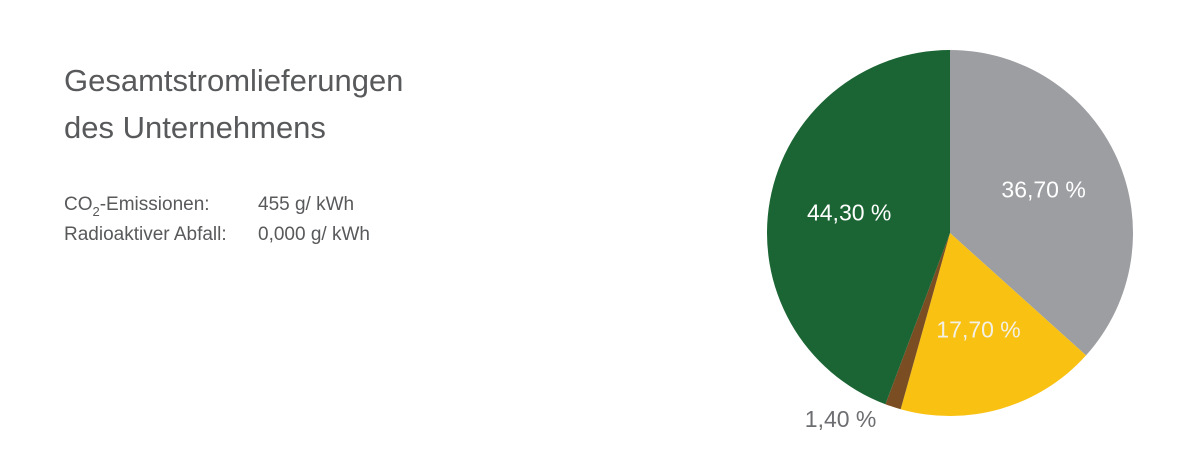 The height and width of the screenshot is (456, 1200). I want to click on info-label-part: 2, so click(96, 211).